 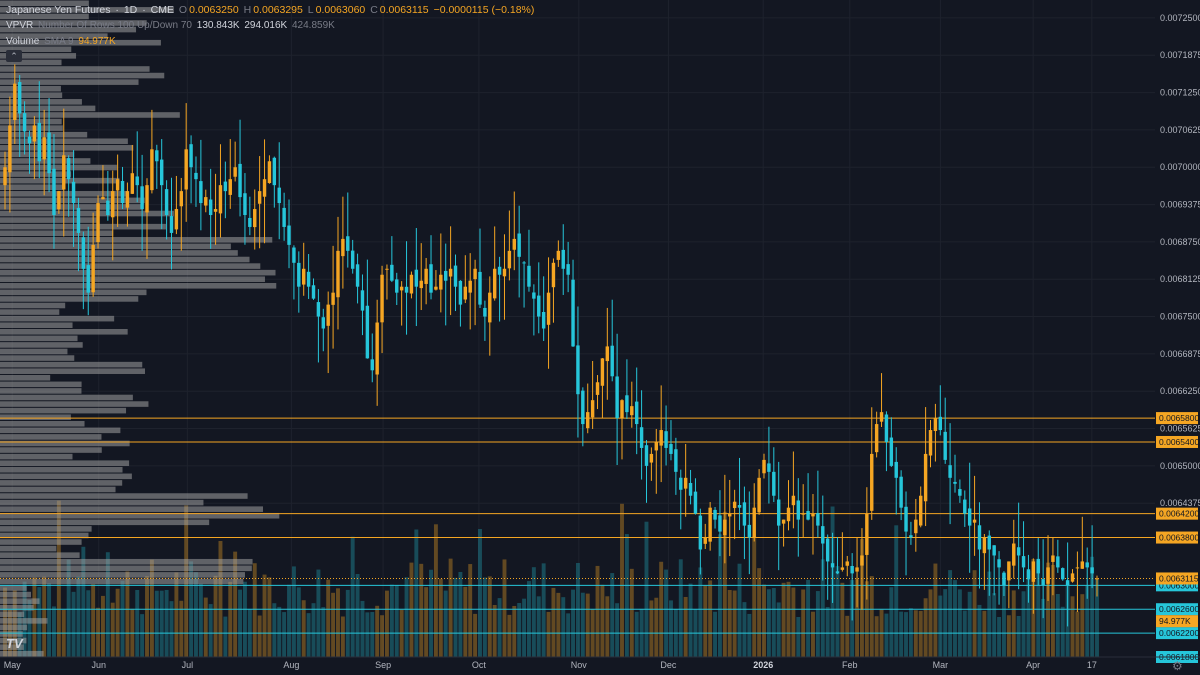 I want to click on volume-legend: Volume SMA 9 94.977K, so click(x=62, y=41).